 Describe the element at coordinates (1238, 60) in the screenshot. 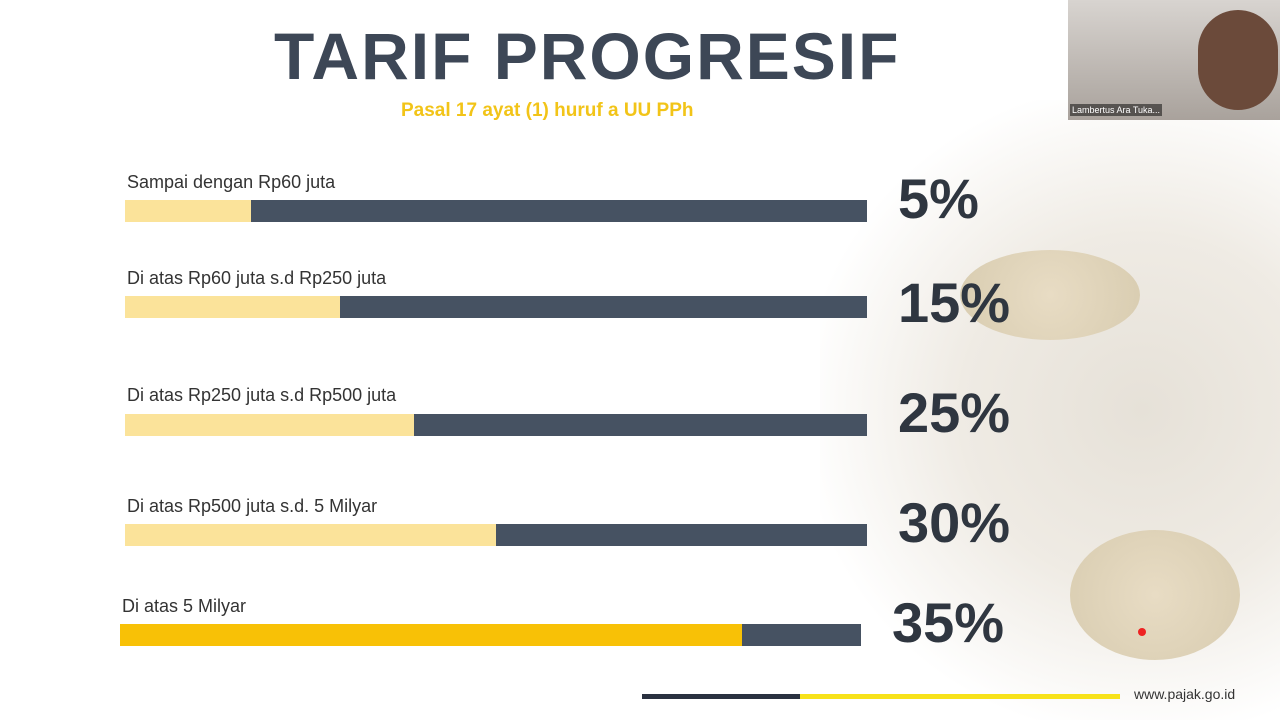

I see `participant-avatar` at that location.